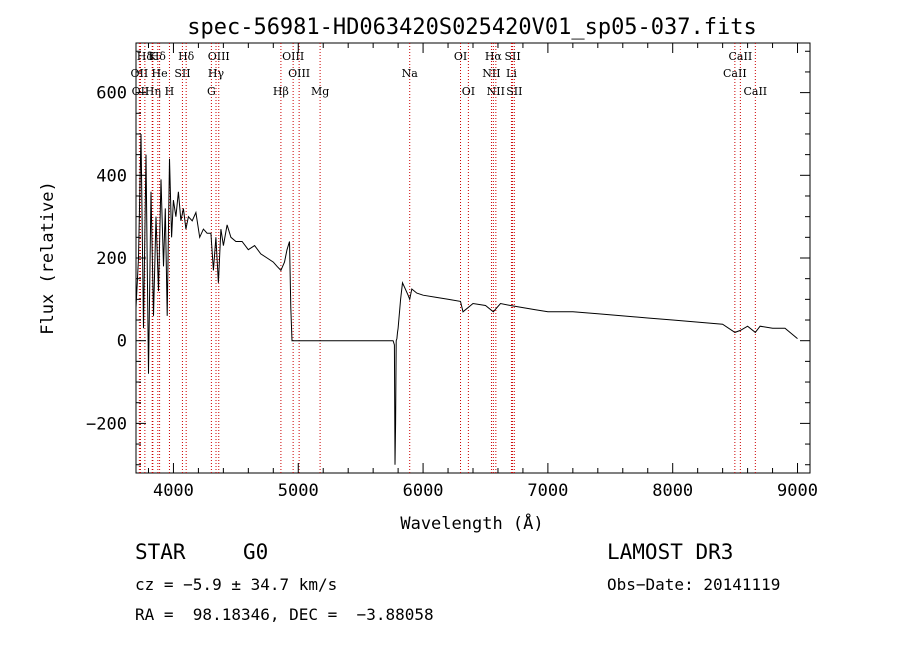 This screenshot has height=649, width=900. I want to click on line-label: He, so click(160, 73).